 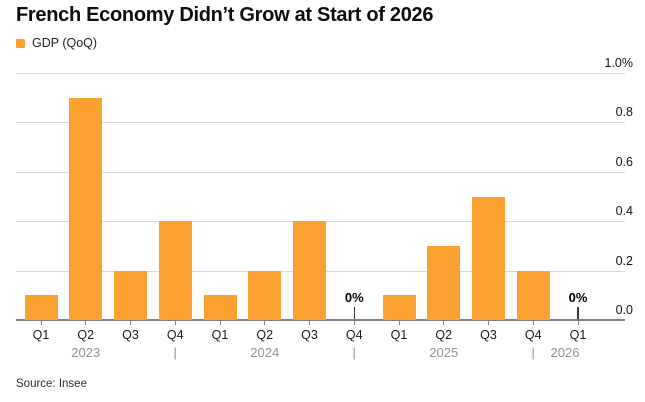 I want to click on year-label: 2024, so click(x=265, y=352).